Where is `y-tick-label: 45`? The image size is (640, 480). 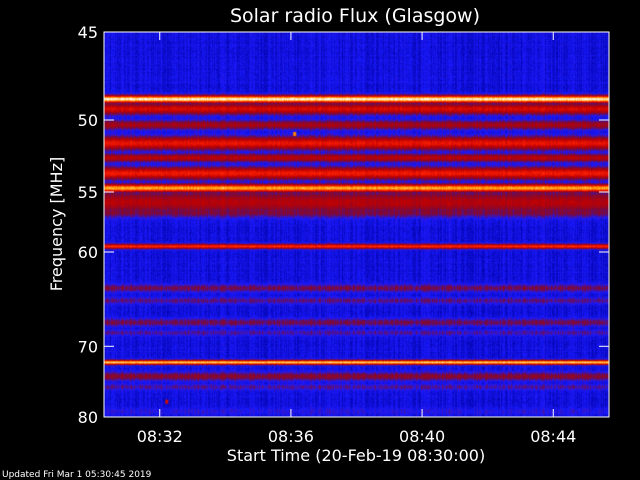
y-tick-label: 45 is located at coordinates (88, 32).